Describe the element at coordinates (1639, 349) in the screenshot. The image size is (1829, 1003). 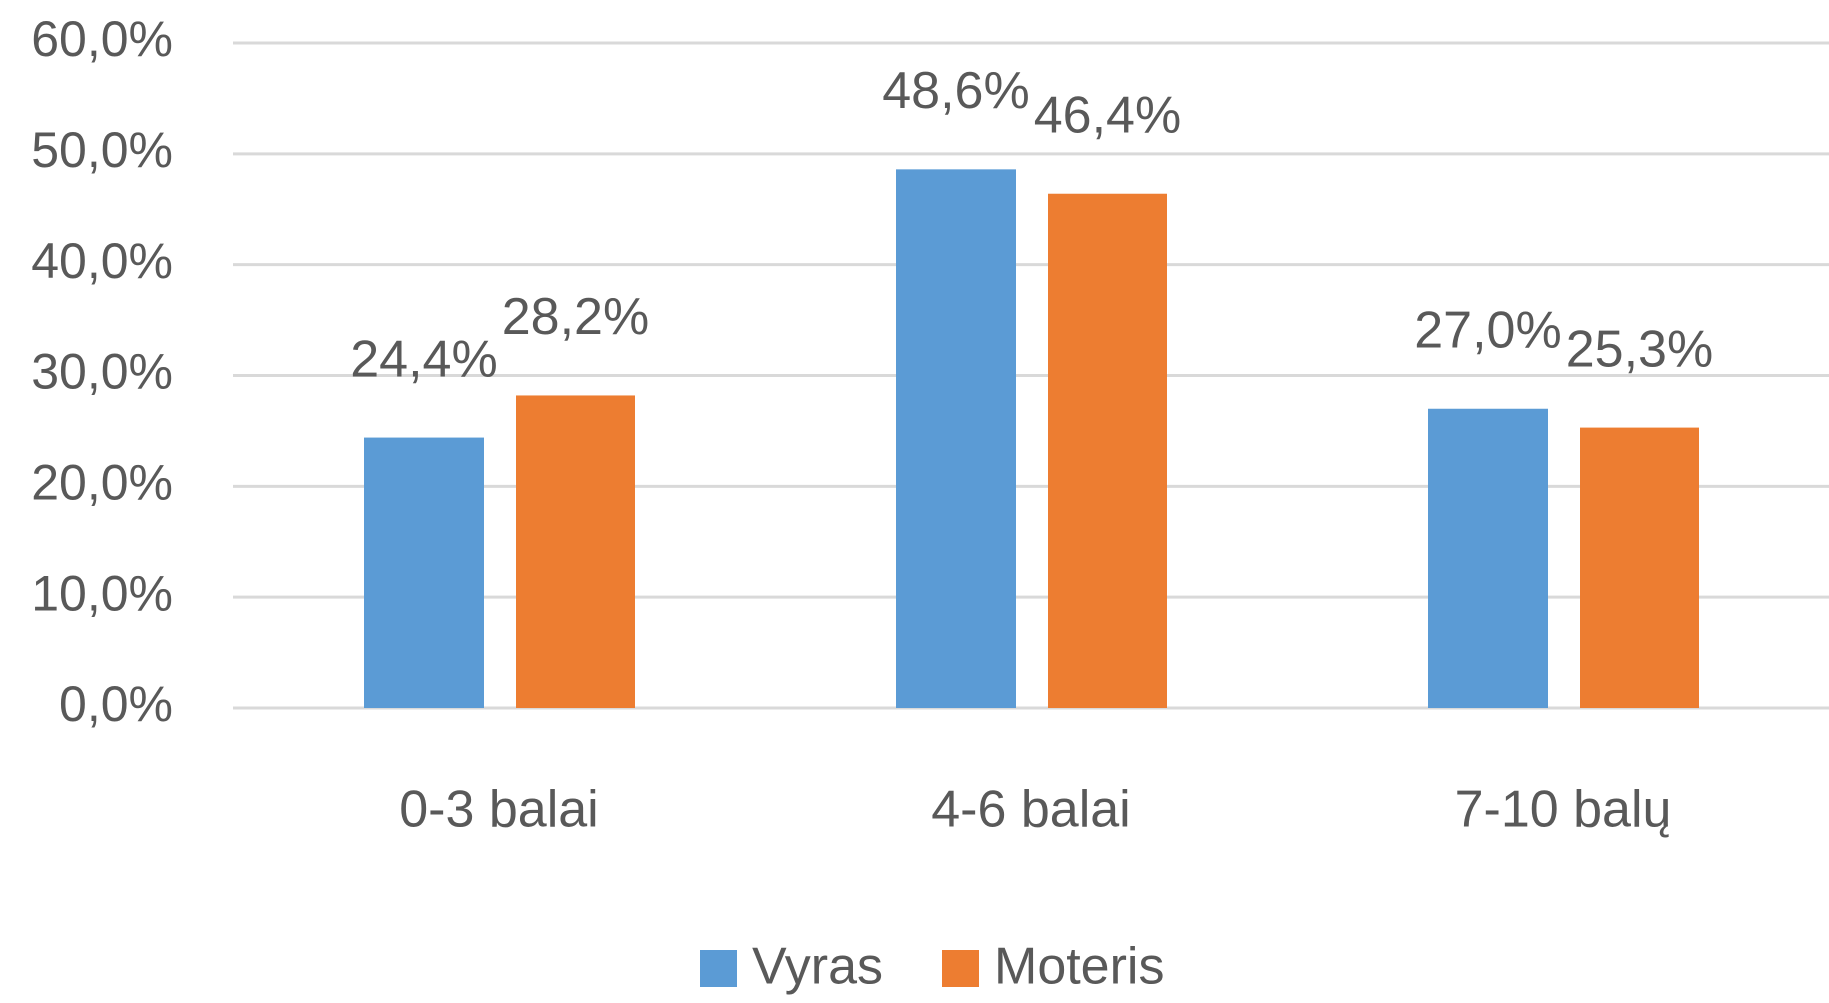
I see `data-label: 25,3%` at that location.